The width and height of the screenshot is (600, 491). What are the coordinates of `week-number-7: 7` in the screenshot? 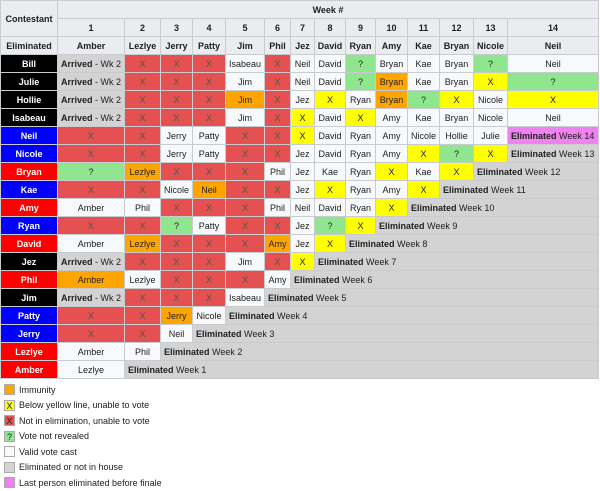 It's located at (302, 27).